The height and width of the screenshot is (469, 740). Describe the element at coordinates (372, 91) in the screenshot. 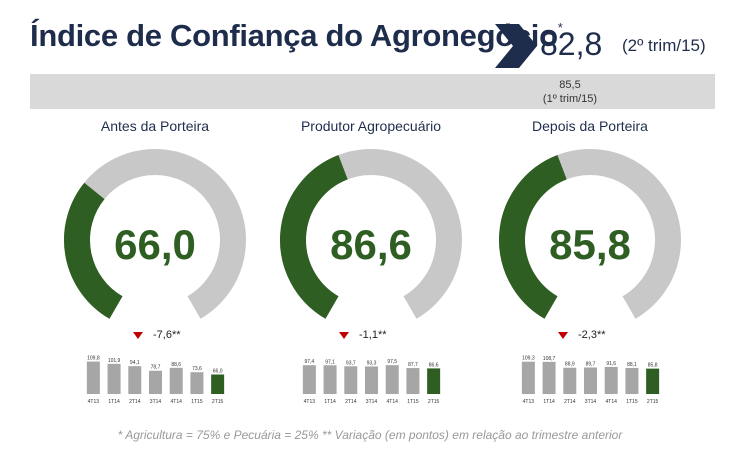

I see `previous-value-band` at that location.